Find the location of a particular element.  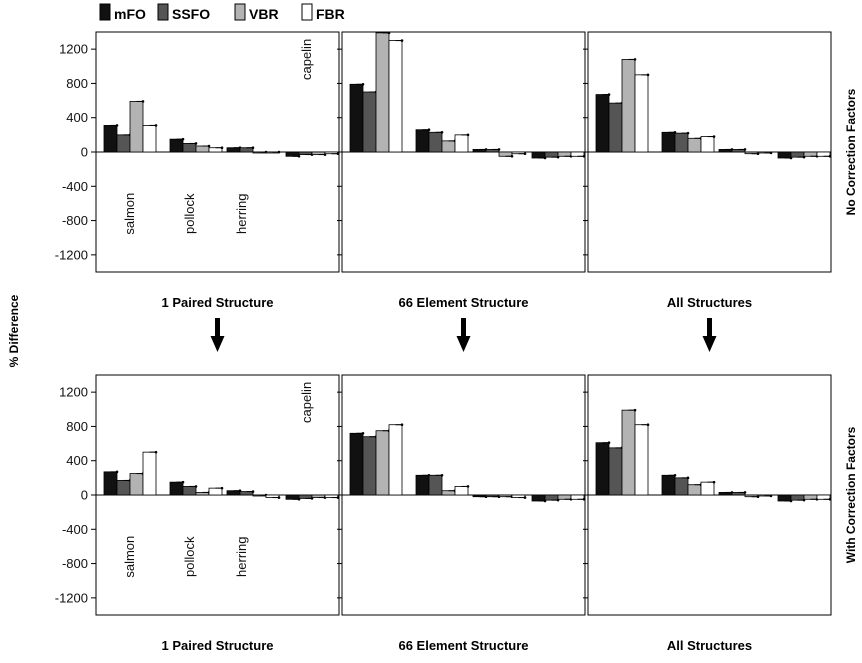

panel-xlabel: 66 Element Structure is located at coordinates (463, 645).